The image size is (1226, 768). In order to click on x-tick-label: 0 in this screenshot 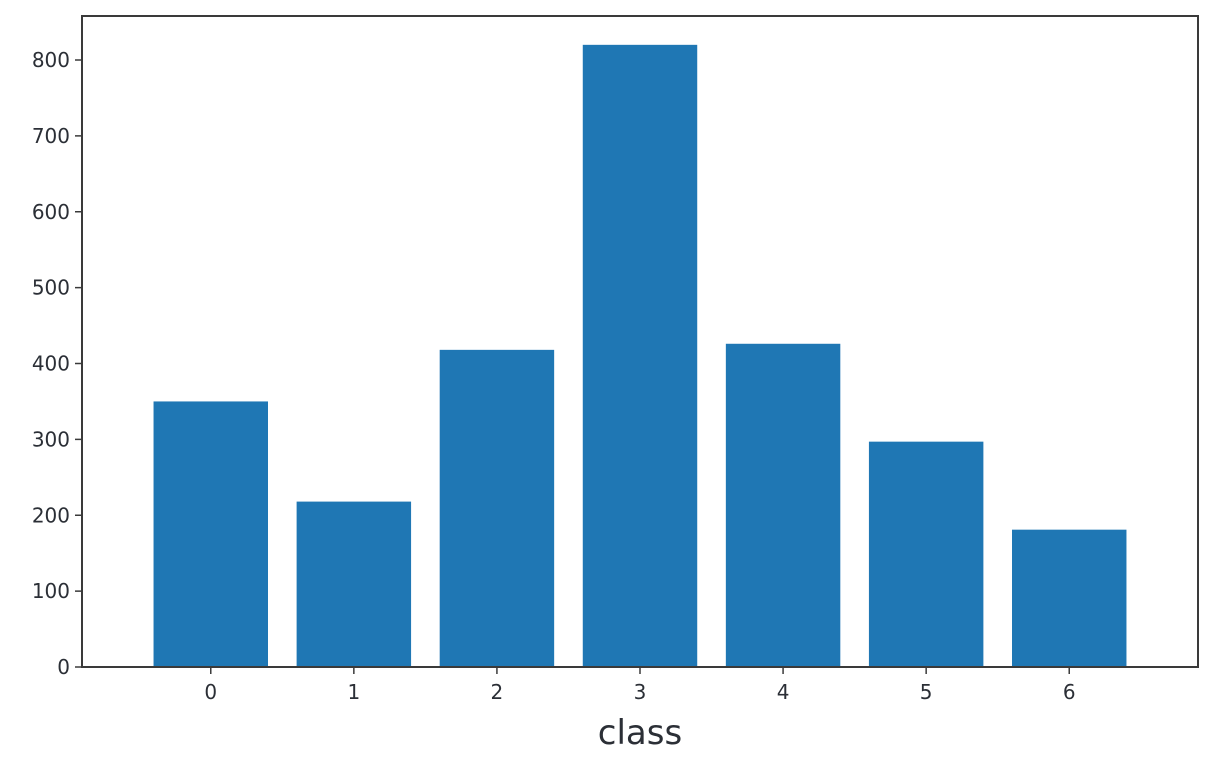, I will do `click(210, 692)`.